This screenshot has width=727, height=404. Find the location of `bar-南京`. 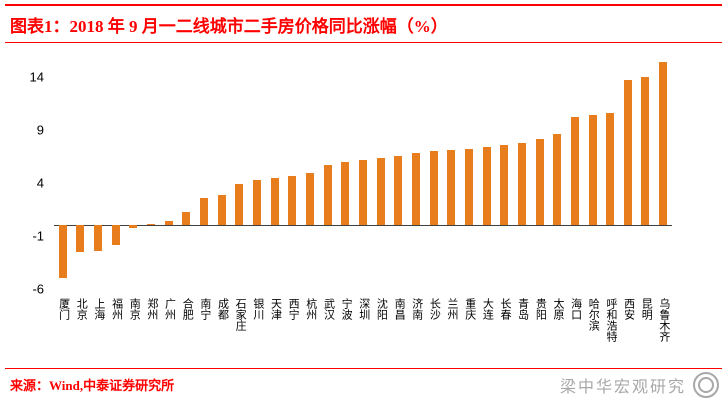

bar-南京 is located at coordinates (133, 227).